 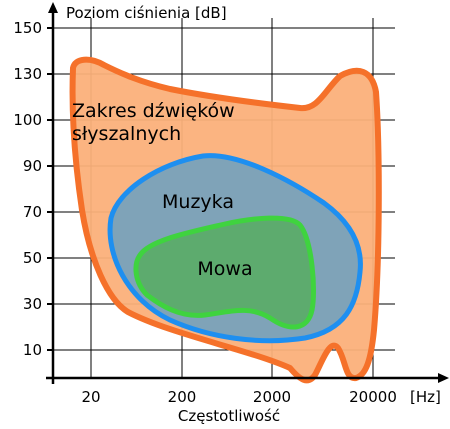 What do you see at coordinates (153, 111) in the screenshot?
I see `hearing-range-label-line1: Zakres dźwięków` at bounding box center [153, 111].